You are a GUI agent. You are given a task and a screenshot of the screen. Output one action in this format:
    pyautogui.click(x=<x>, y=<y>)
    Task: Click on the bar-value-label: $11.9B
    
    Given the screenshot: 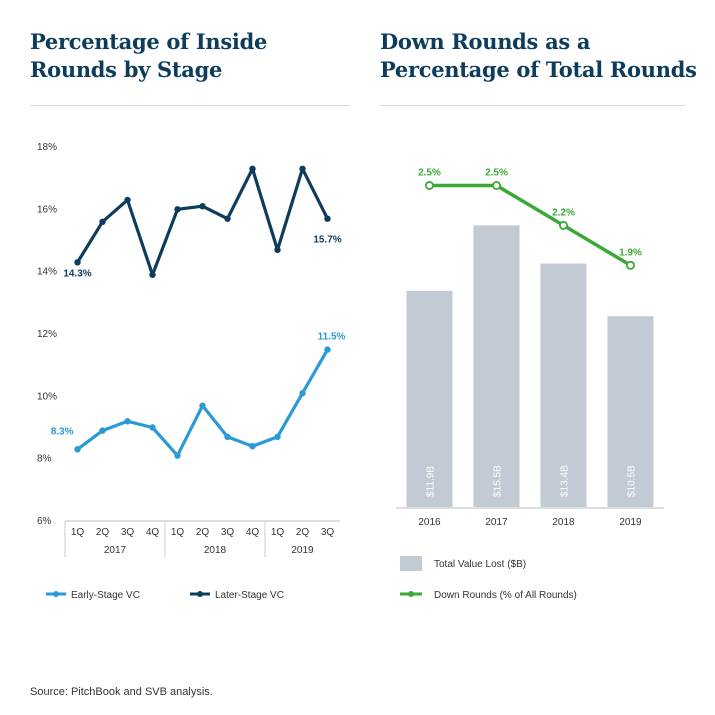 What is the action you would take?
    pyautogui.click(x=431, y=481)
    